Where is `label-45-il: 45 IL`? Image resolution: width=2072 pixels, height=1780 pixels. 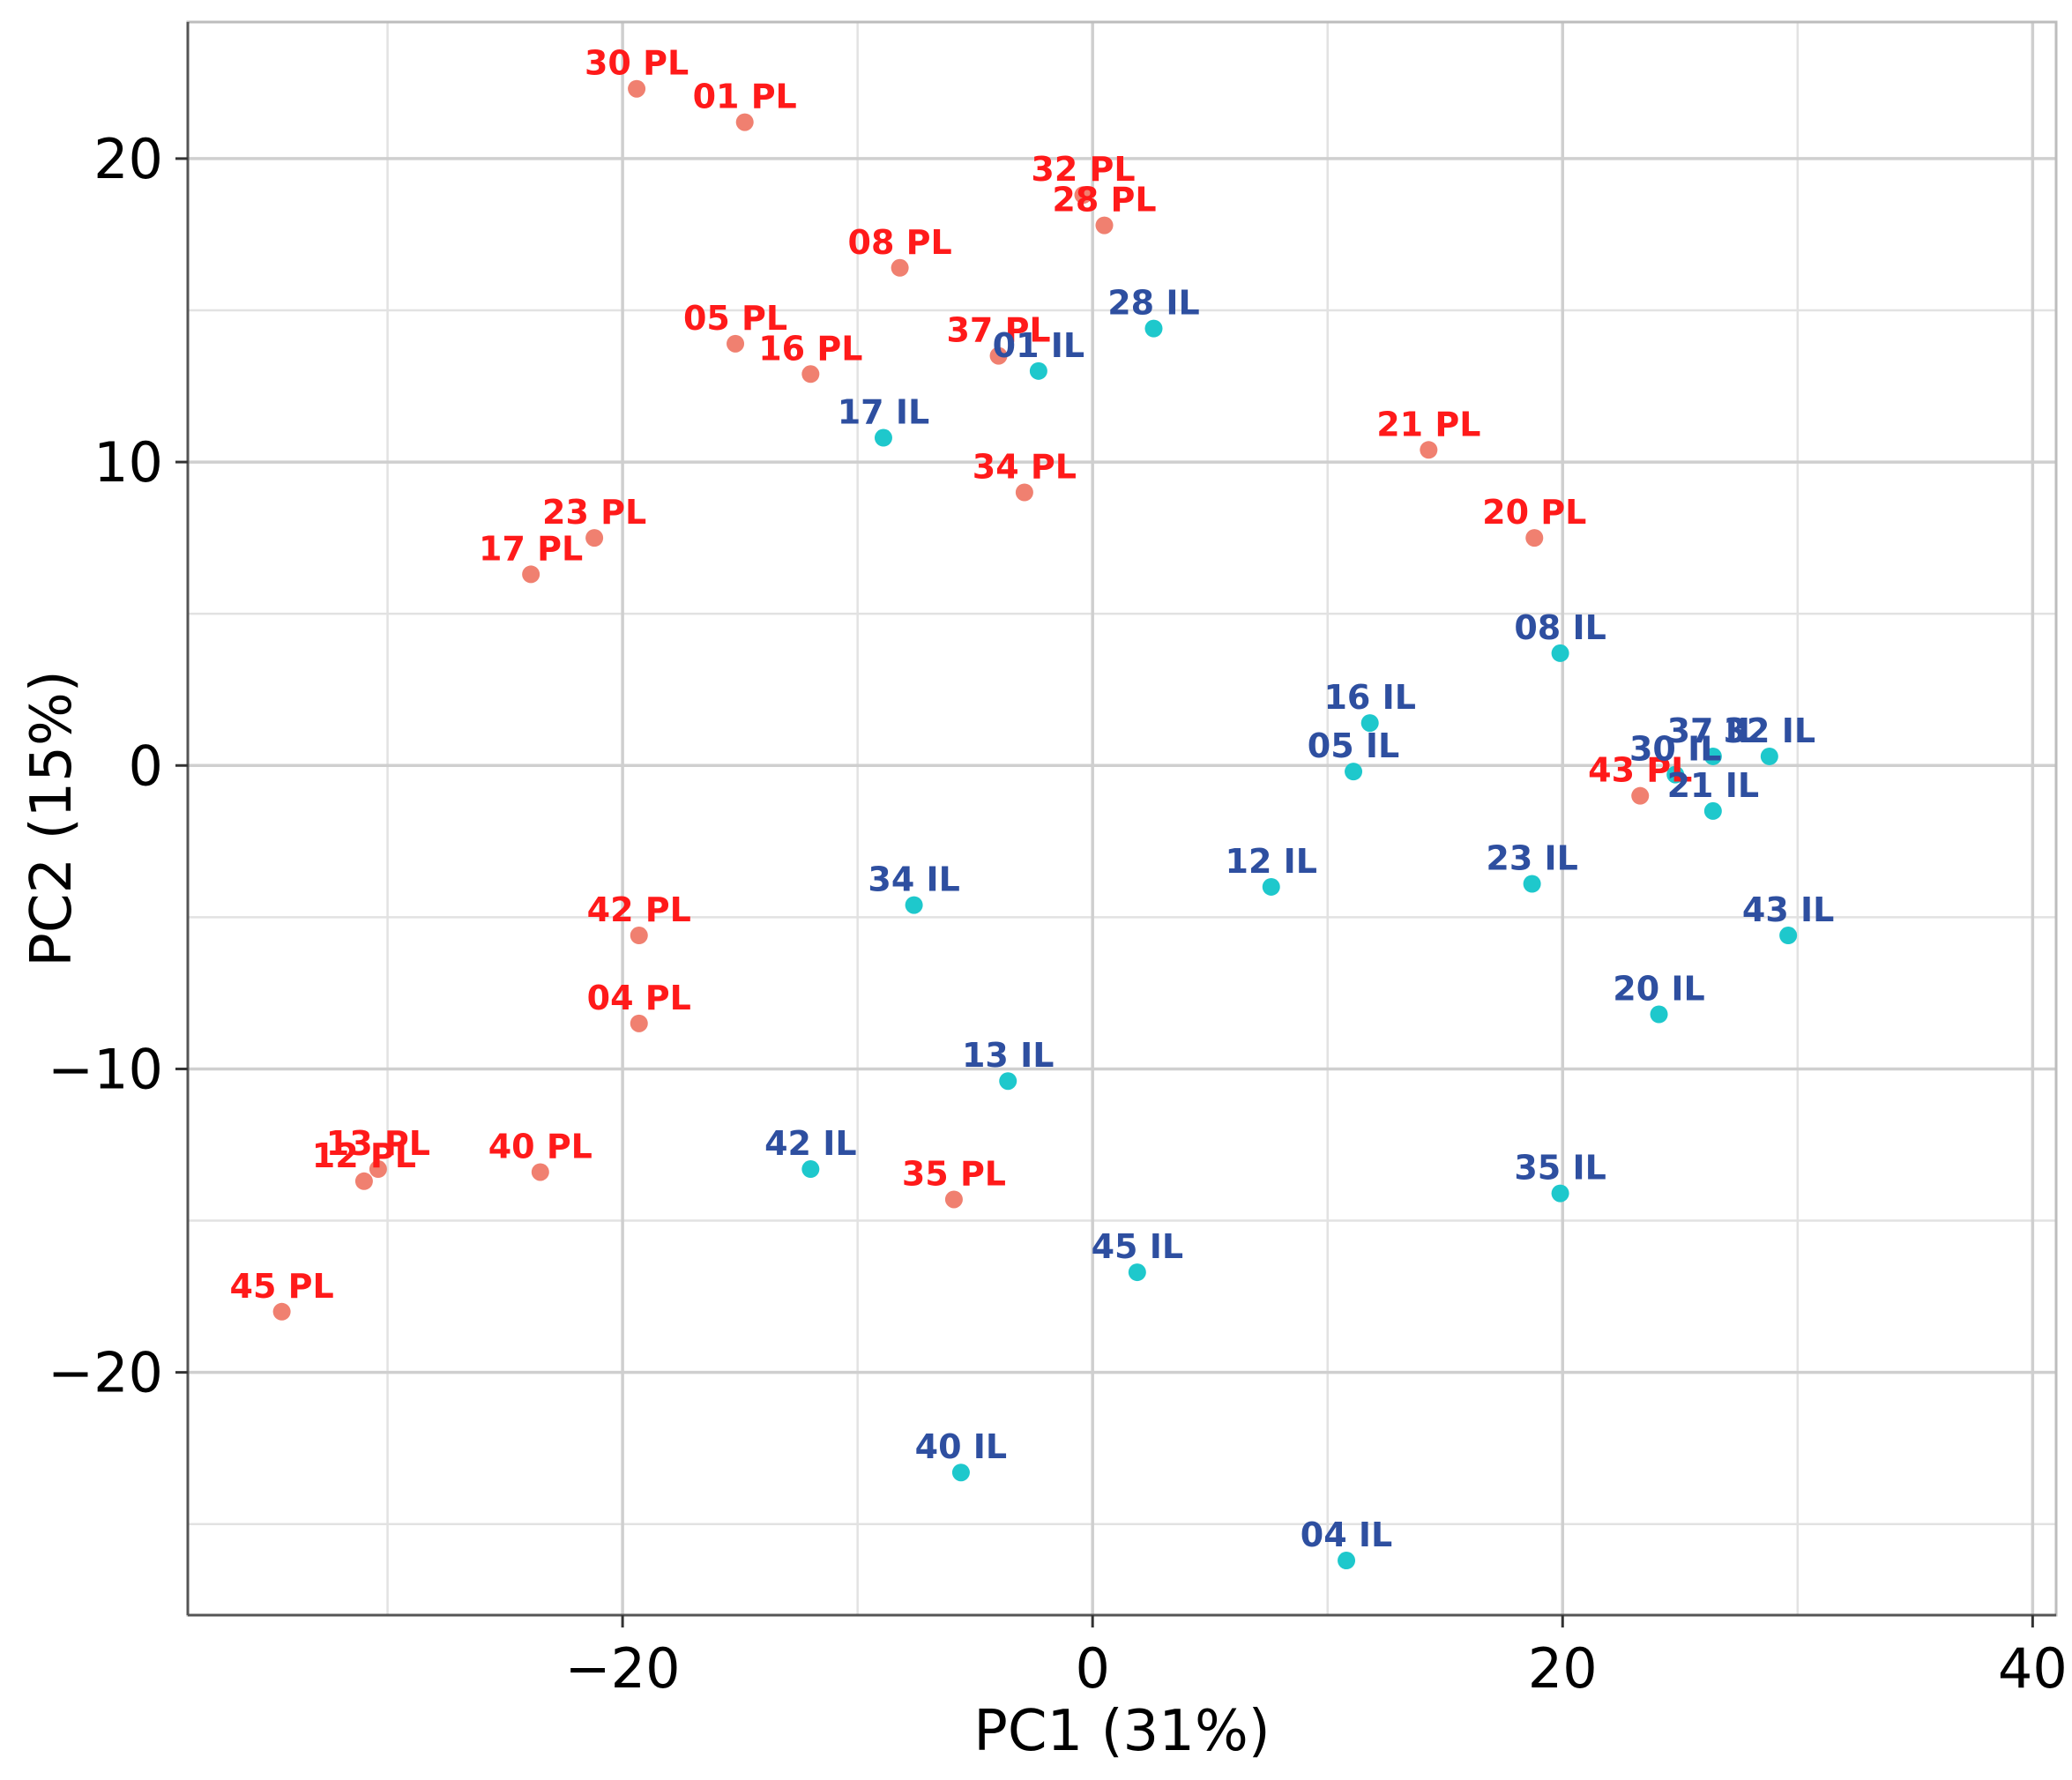 label-45-il: 45 IL is located at coordinates (1137, 1246).